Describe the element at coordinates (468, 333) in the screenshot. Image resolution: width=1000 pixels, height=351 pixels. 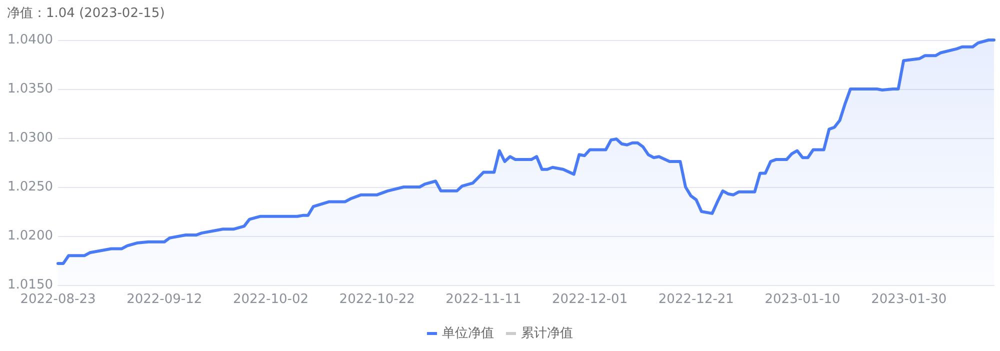
I see `legend-label: 单位净值` at that location.